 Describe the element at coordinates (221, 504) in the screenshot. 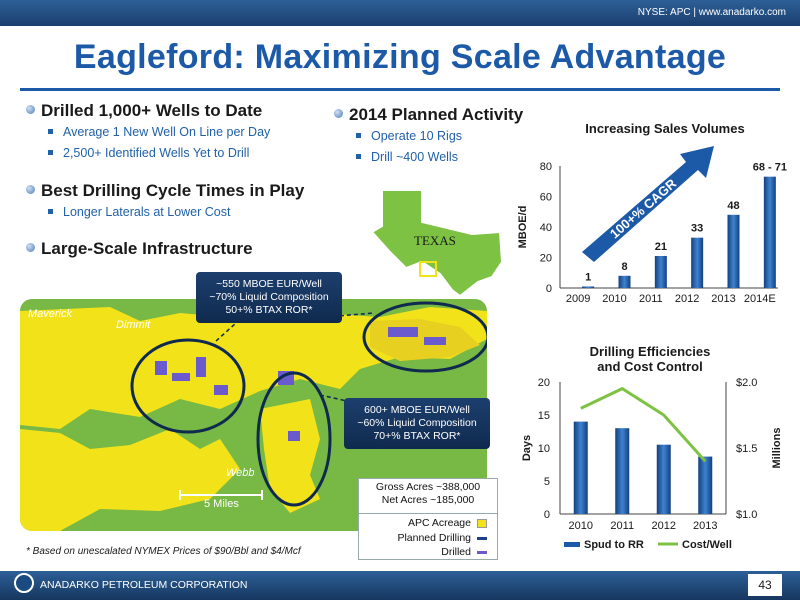

I see `scale-label: 5 Miles` at that location.